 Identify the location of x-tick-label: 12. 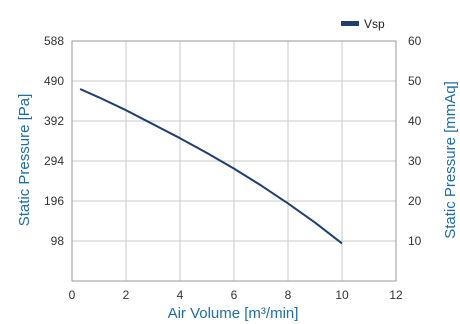
(396, 295).